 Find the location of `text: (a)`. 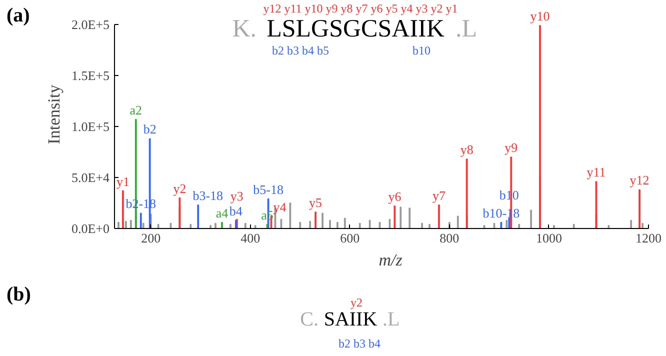

text: (a) is located at coordinates (18, 15).